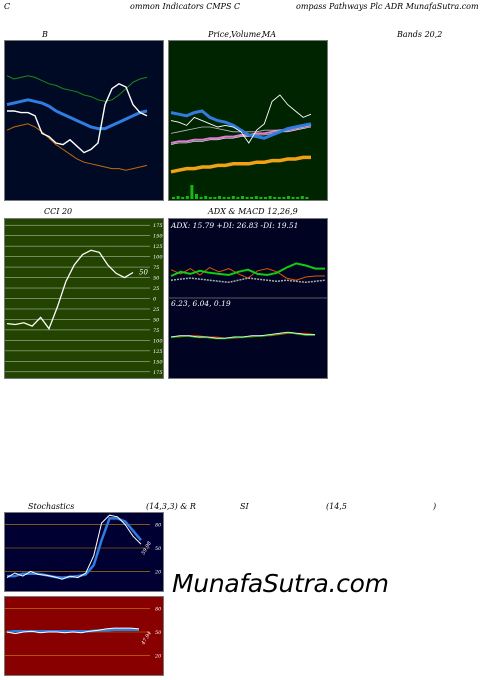  What do you see at coordinates (336, 506) in the screenshot?
I see `rsi-params: (14,5` at bounding box center [336, 506].